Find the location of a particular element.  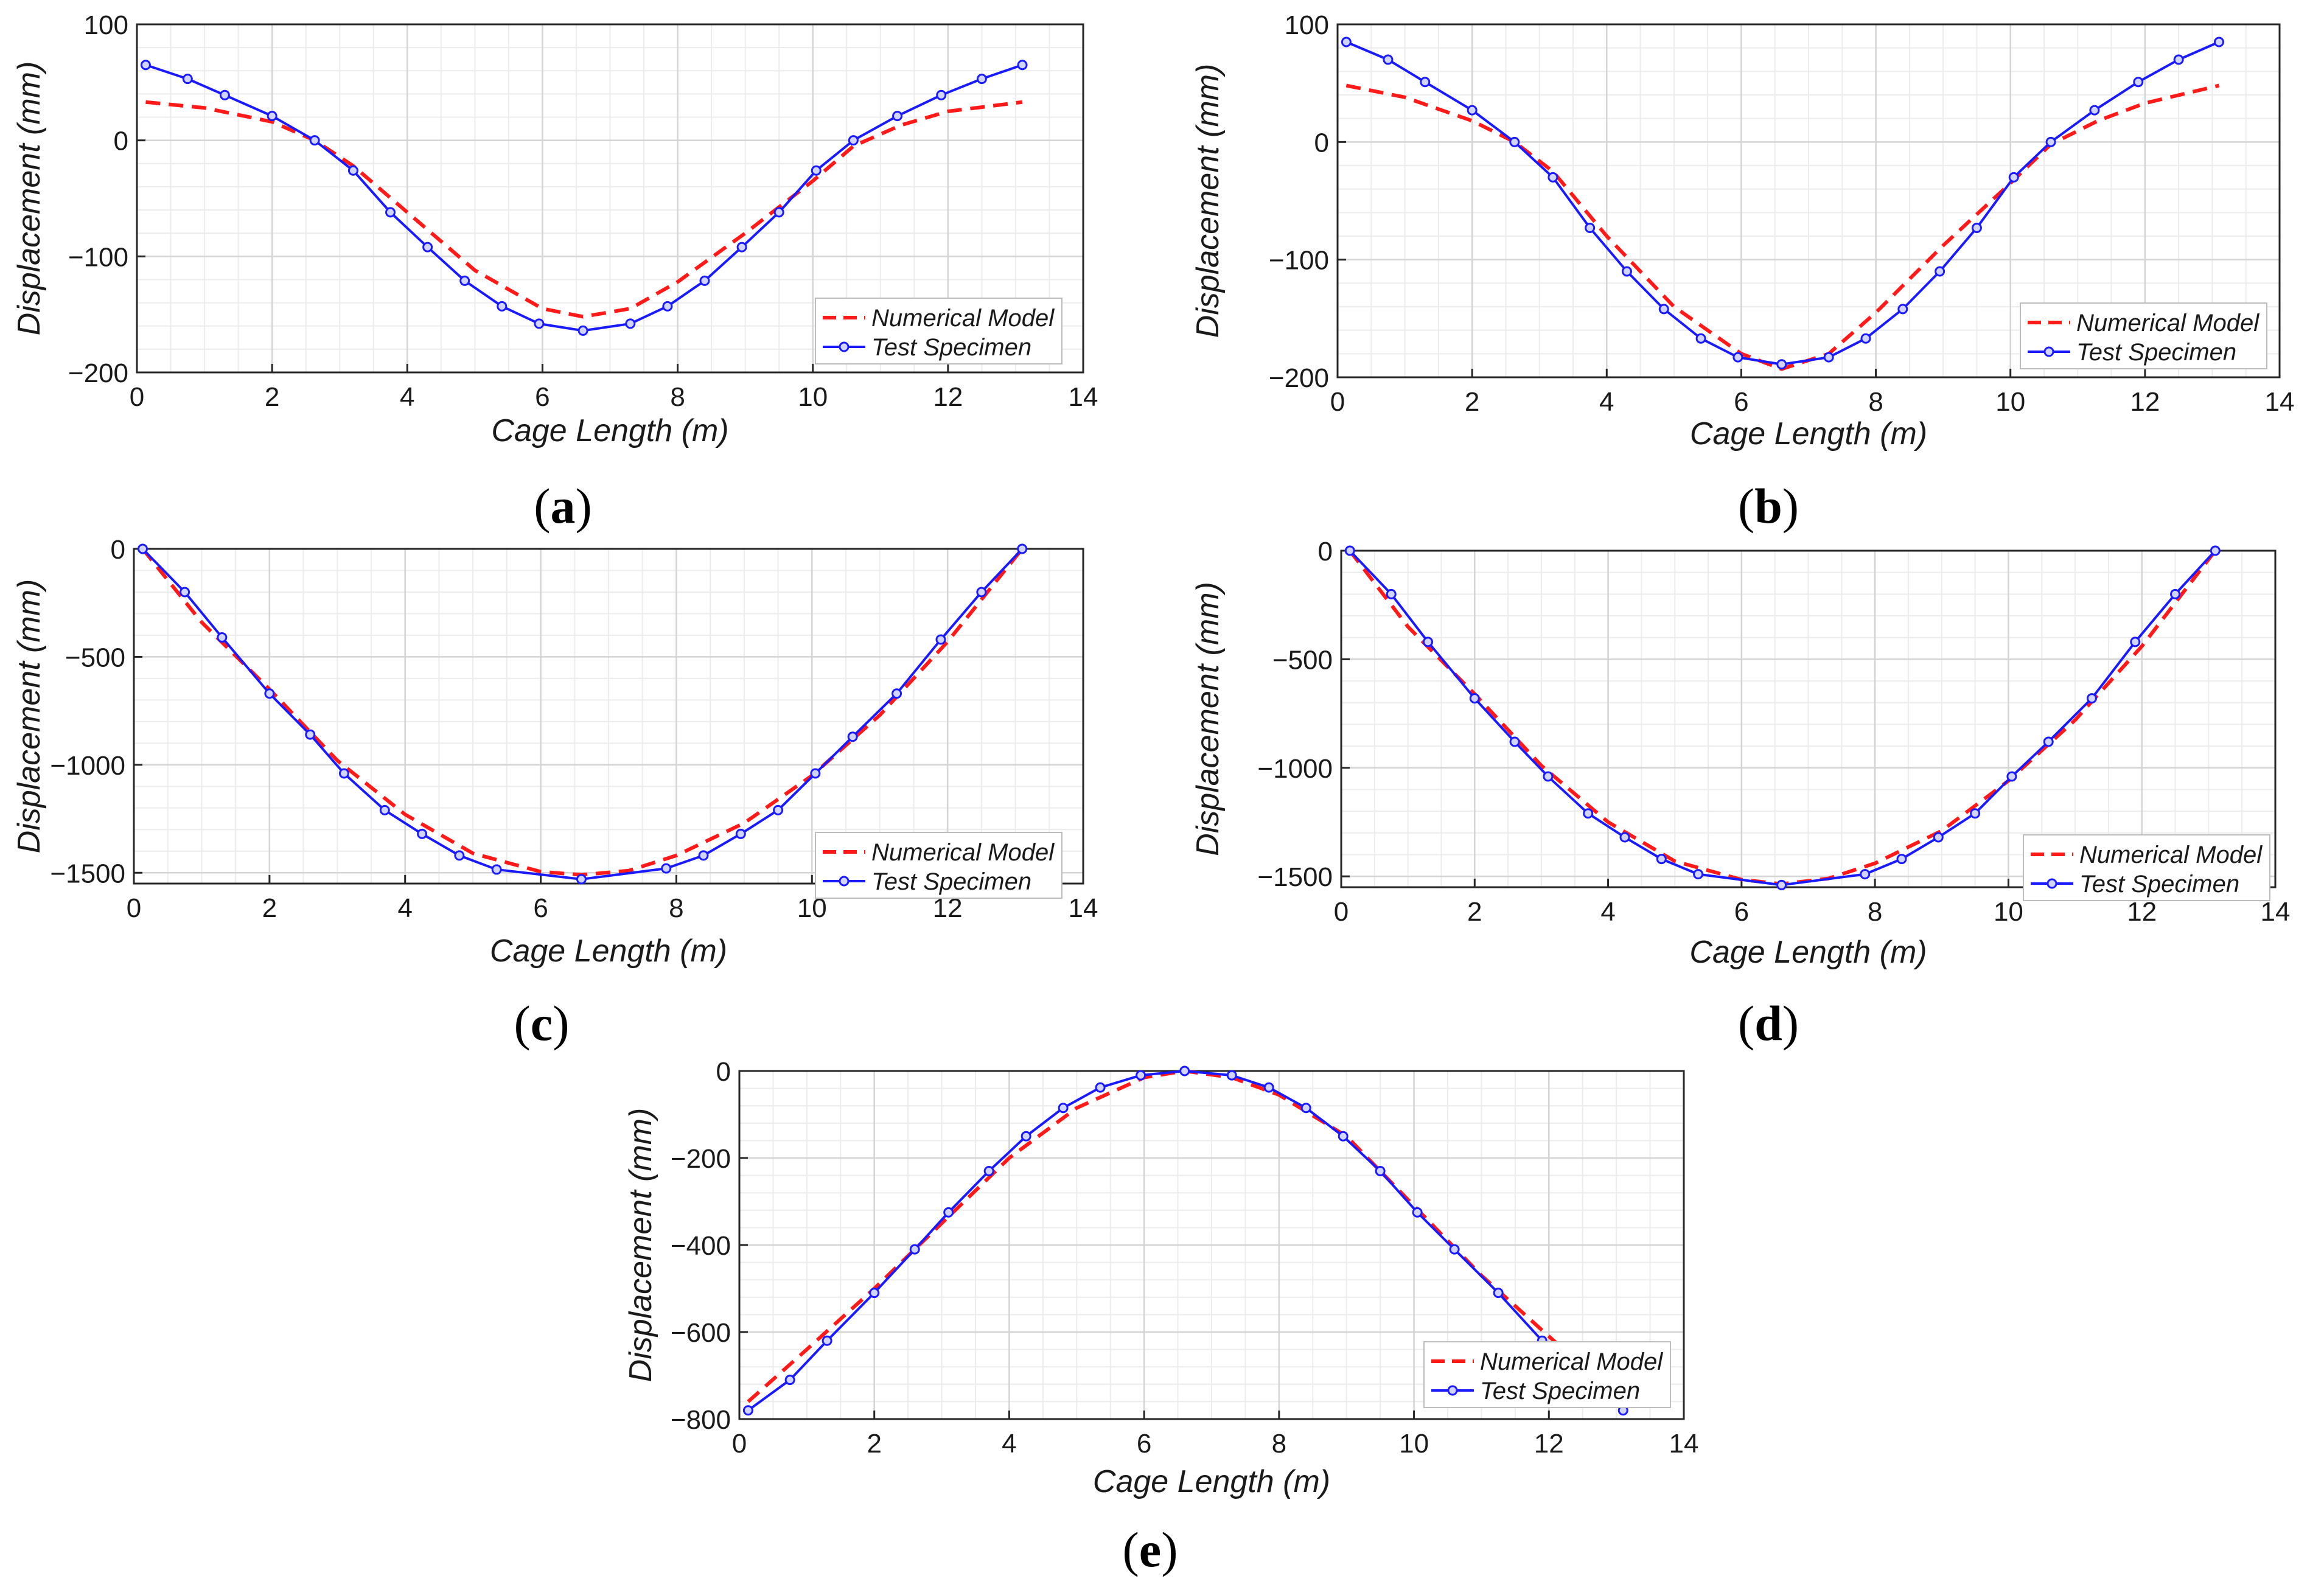

y-tick-label: −1000 is located at coordinates (1295, 769).